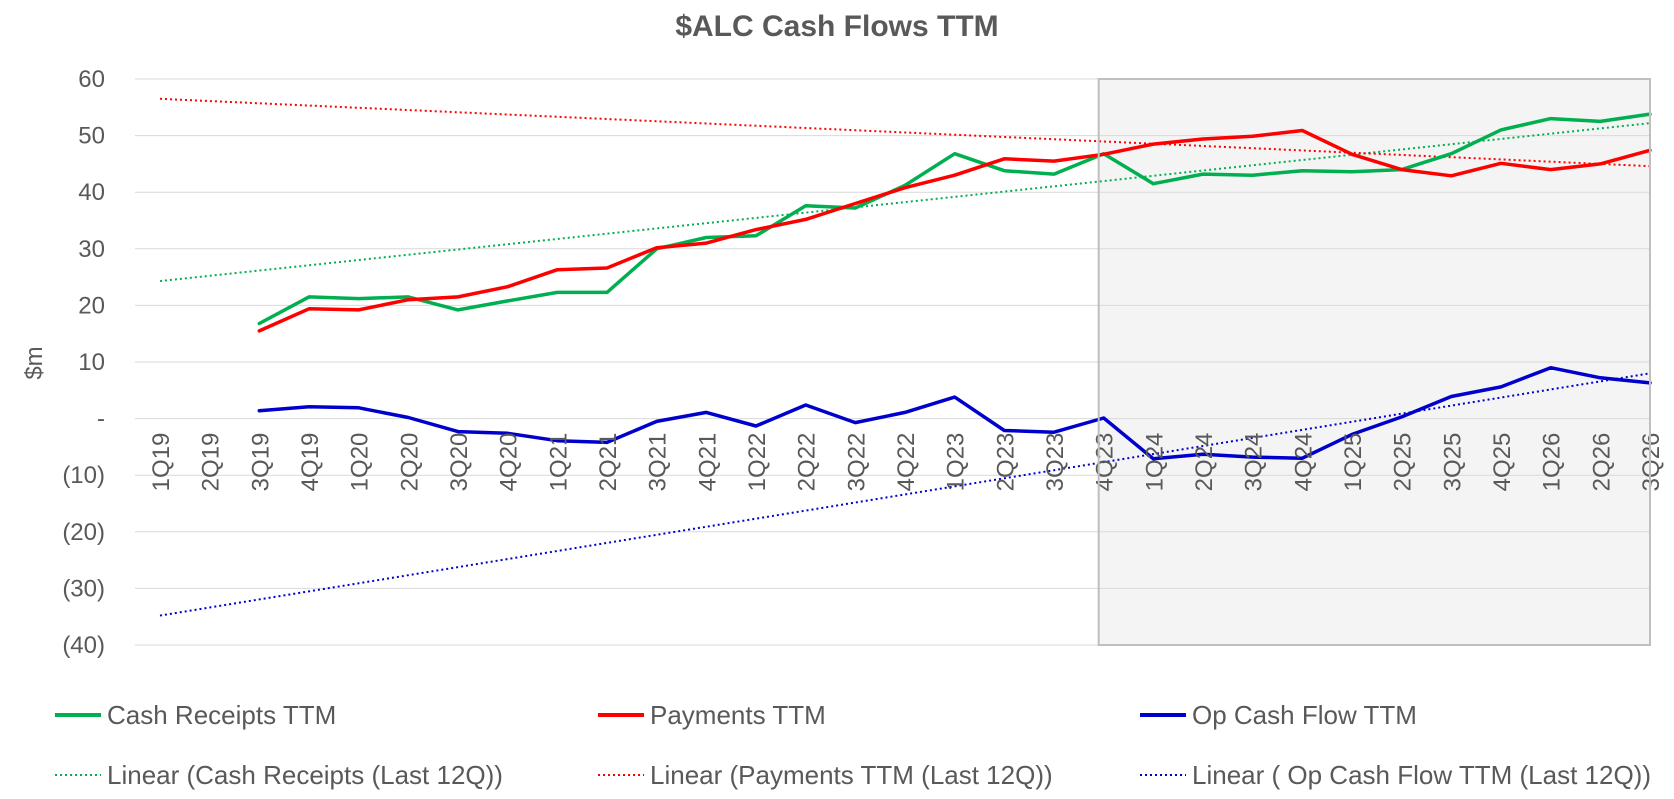 Image resolution: width=1674 pixels, height=799 pixels. I want to click on x-tick-label: 1Q26, so click(1552, 462).